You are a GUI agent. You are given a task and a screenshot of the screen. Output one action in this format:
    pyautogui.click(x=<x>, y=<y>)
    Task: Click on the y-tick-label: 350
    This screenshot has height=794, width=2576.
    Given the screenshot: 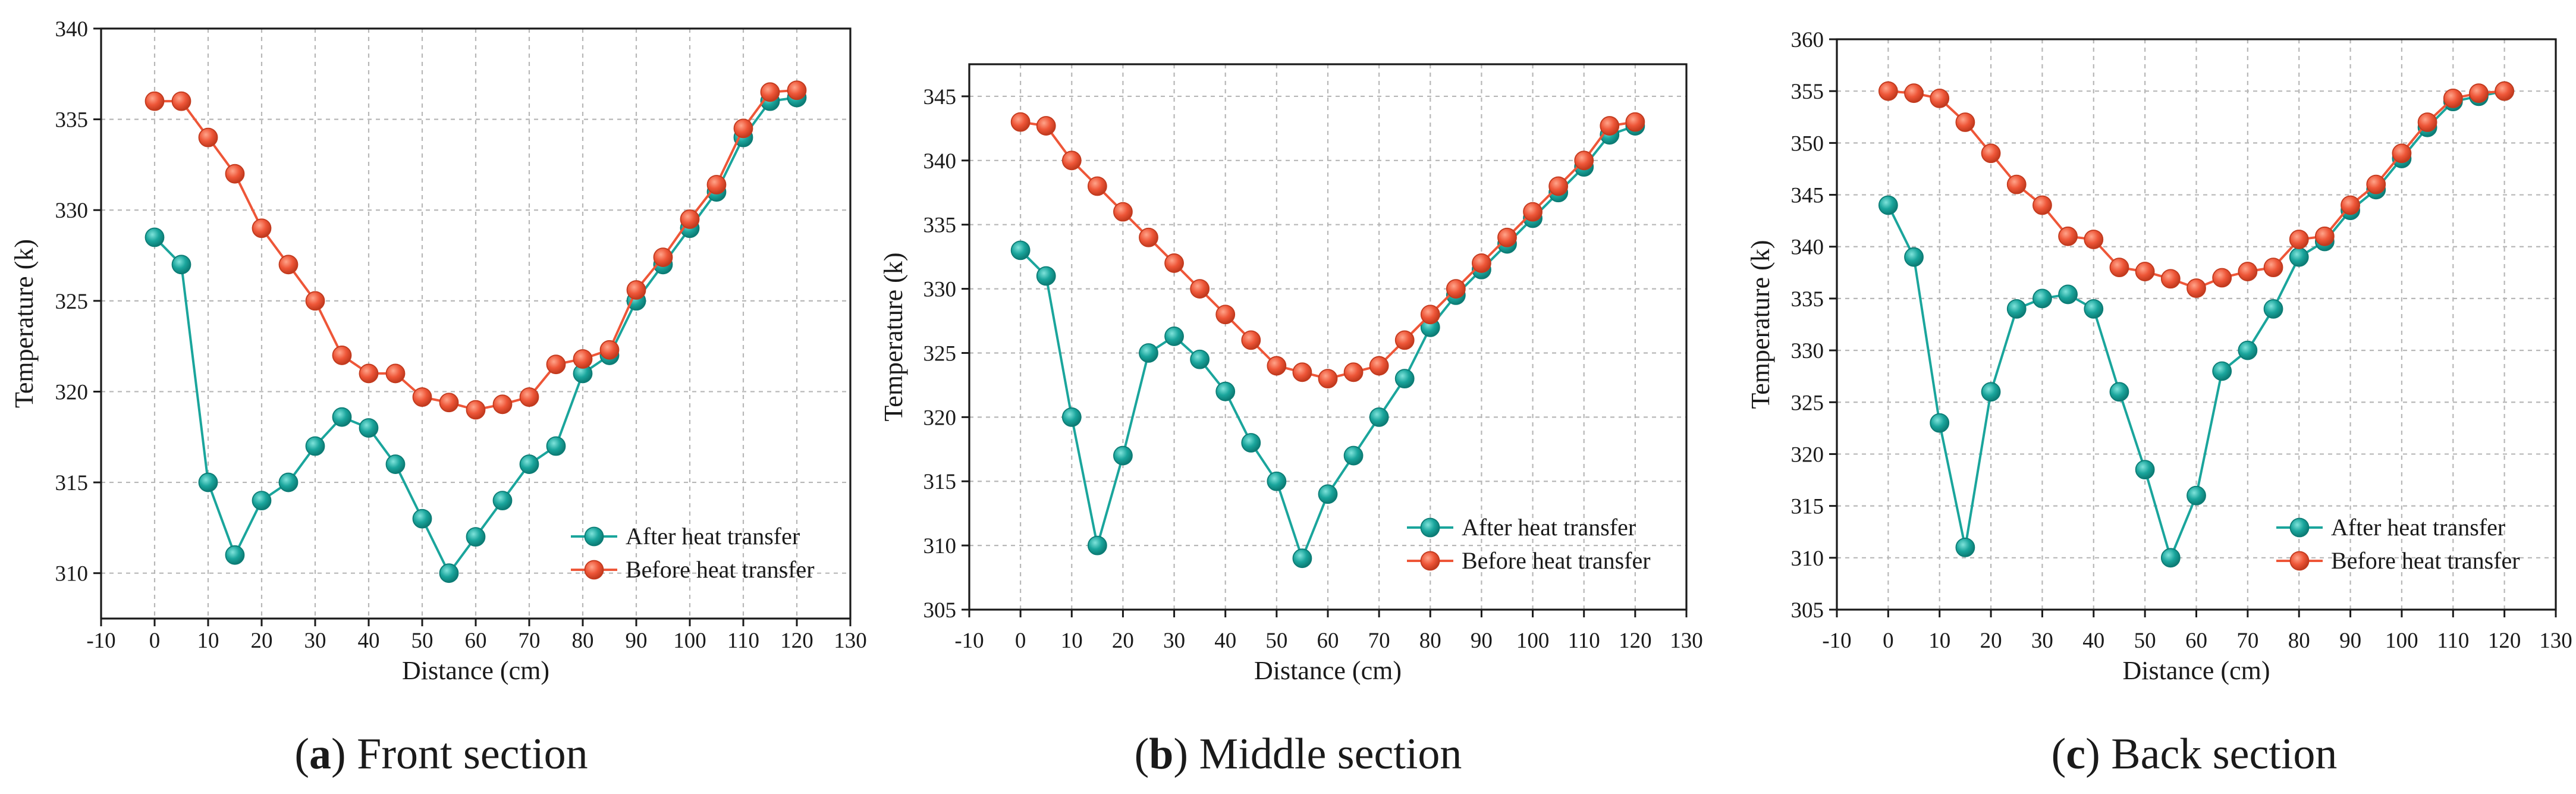 What is the action you would take?
    pyautogui.click(x=1807, y=143)
    